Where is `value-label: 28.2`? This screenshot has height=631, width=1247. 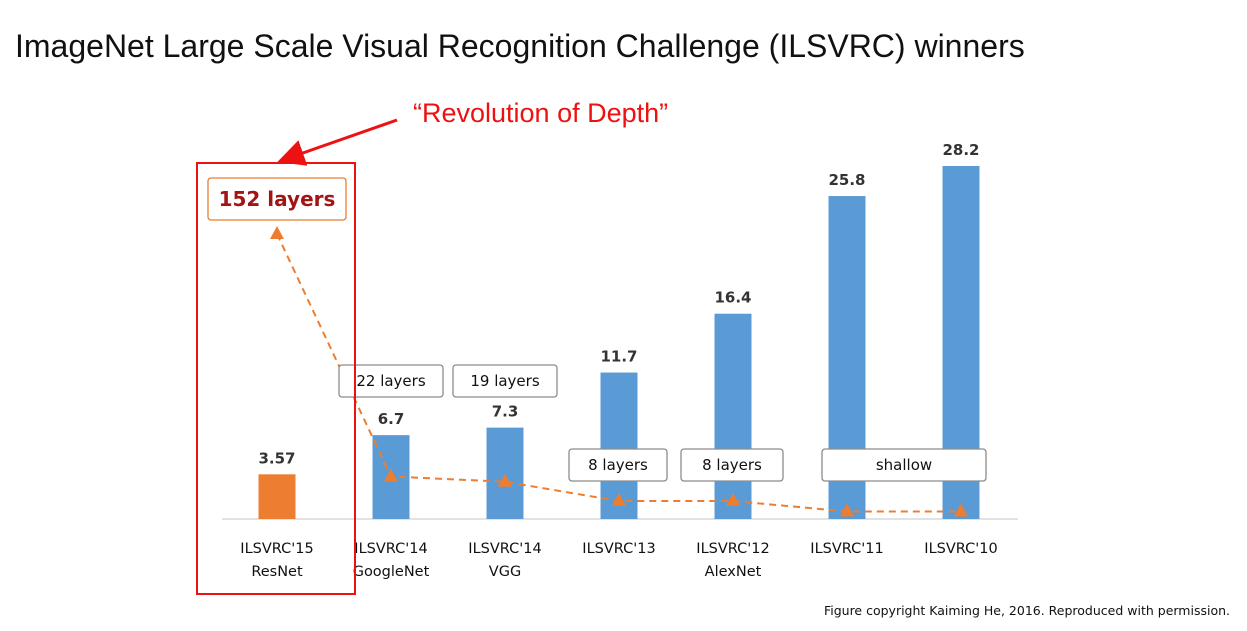 value-label: 28.2 is located at coordinates (960, 150).